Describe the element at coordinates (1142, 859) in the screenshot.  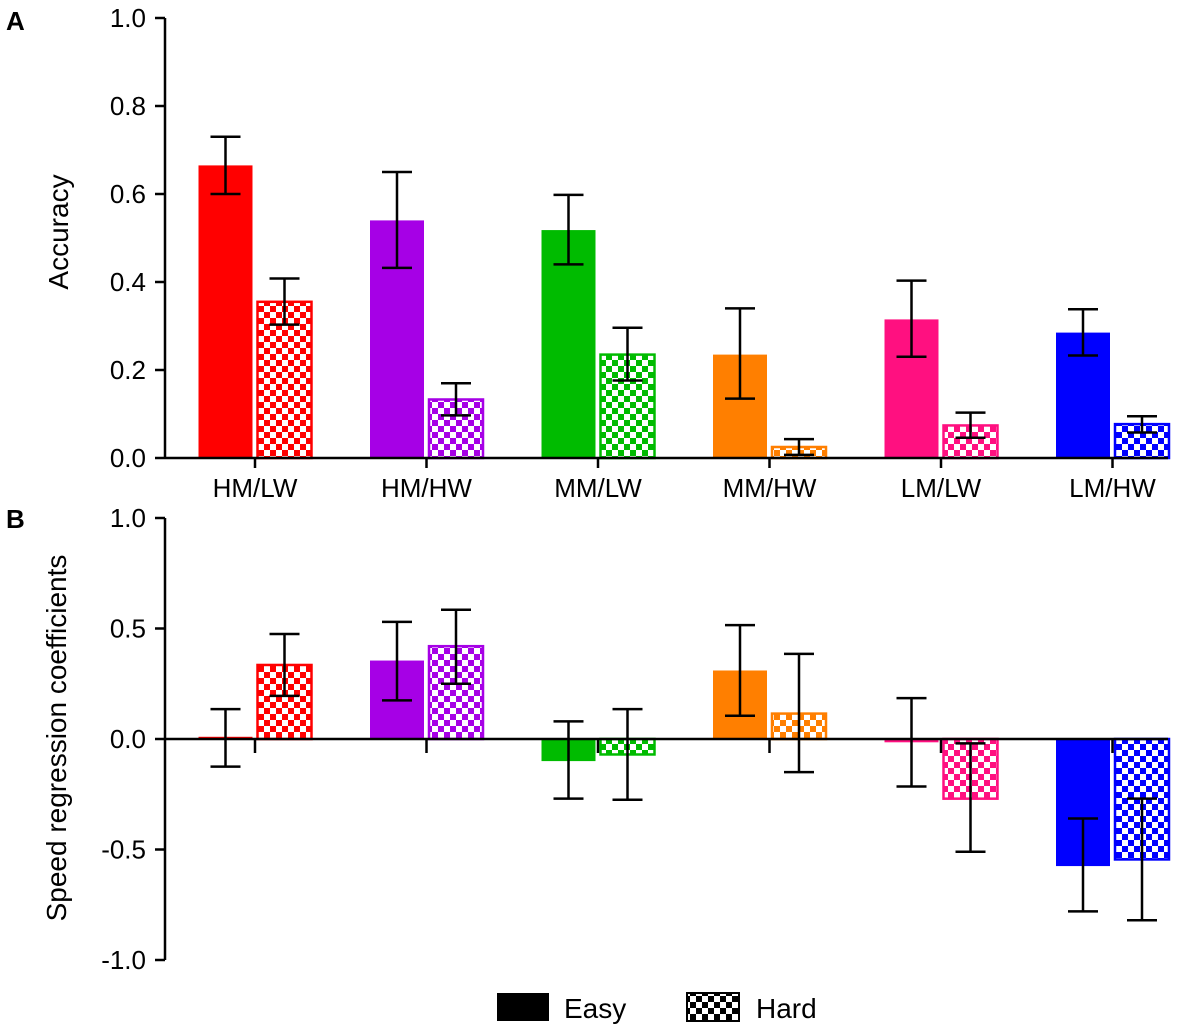
I see `error-bar-b-lm-hw-hard` at that location.